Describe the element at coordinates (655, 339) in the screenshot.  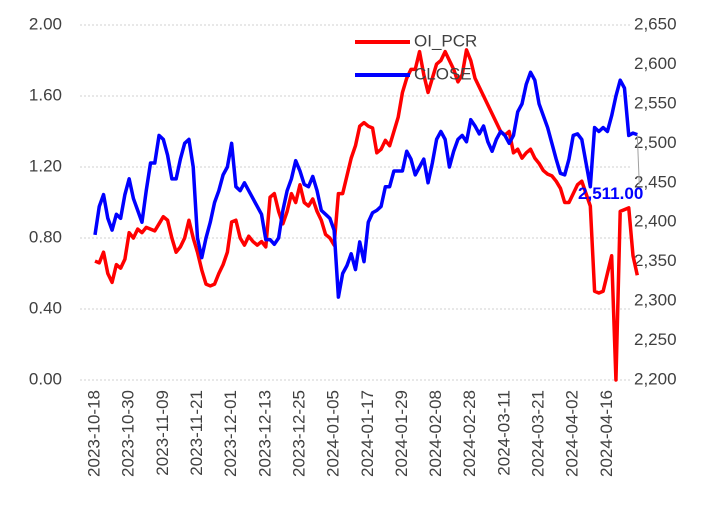
I see `y2-tick-label: 2,250` at that location.